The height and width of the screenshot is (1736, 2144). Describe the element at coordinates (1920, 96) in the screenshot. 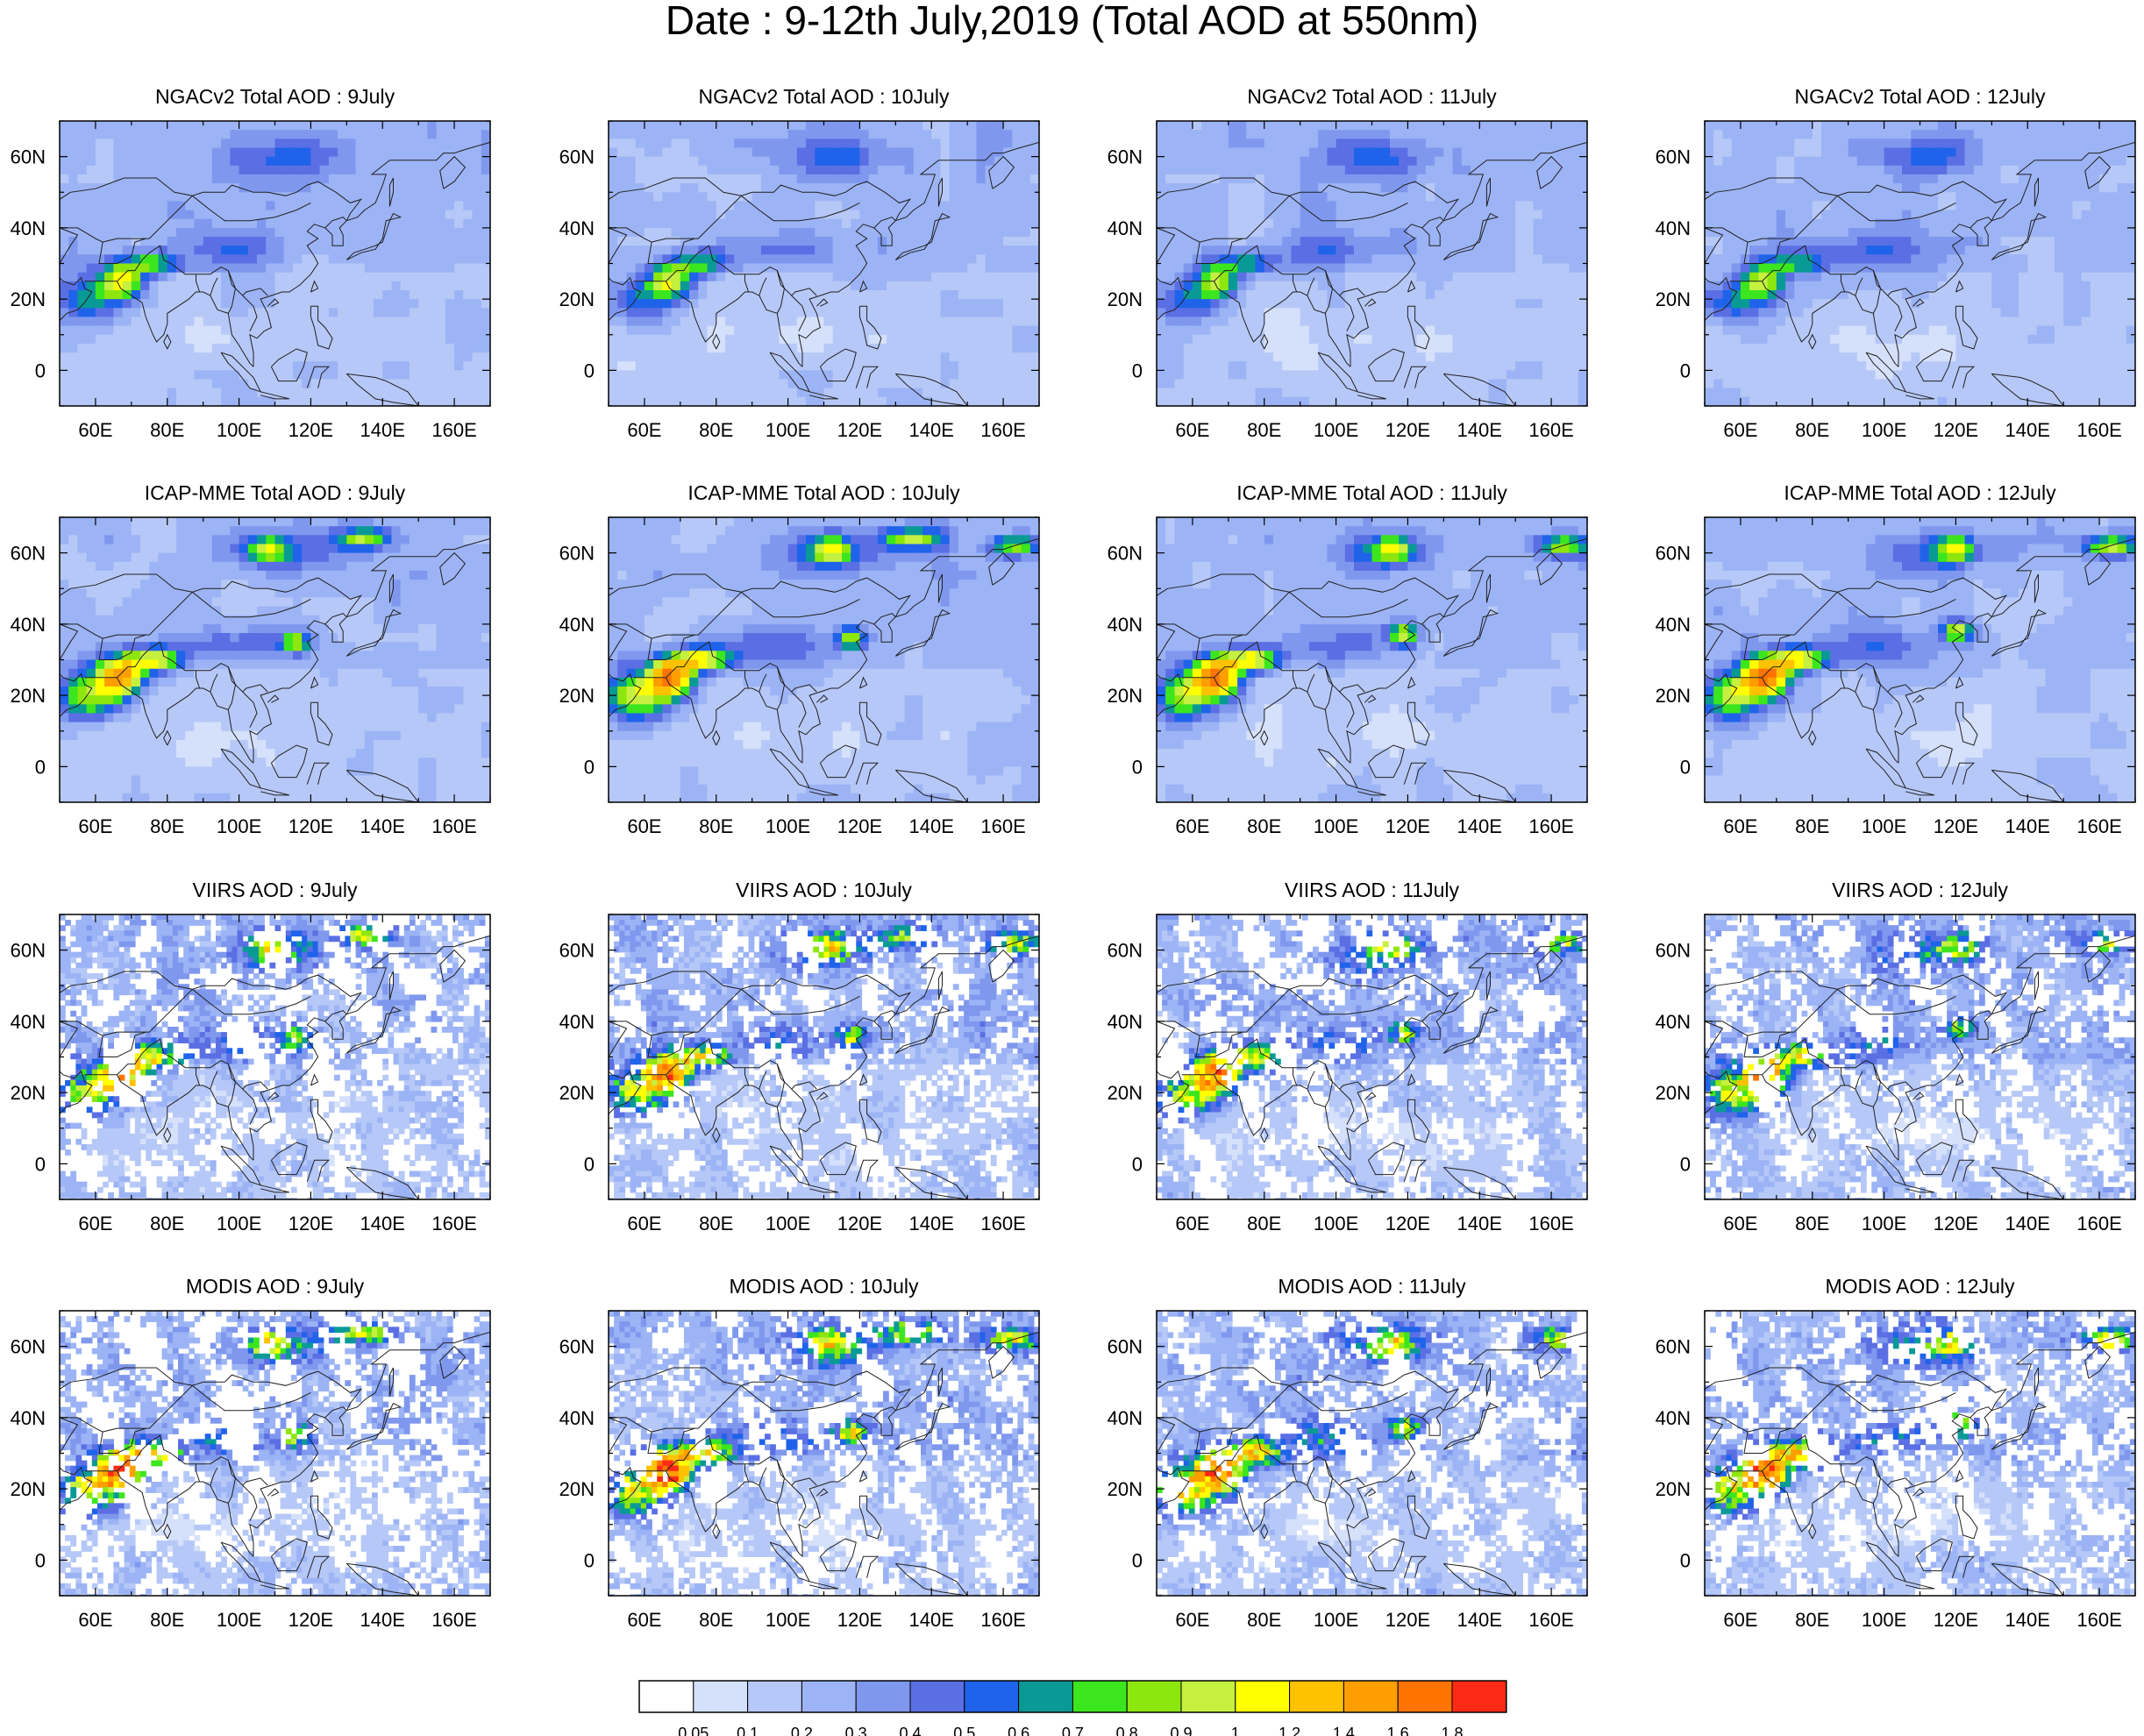

I see `panel-title: NGACv2 Total AOD : 12July` at that location.